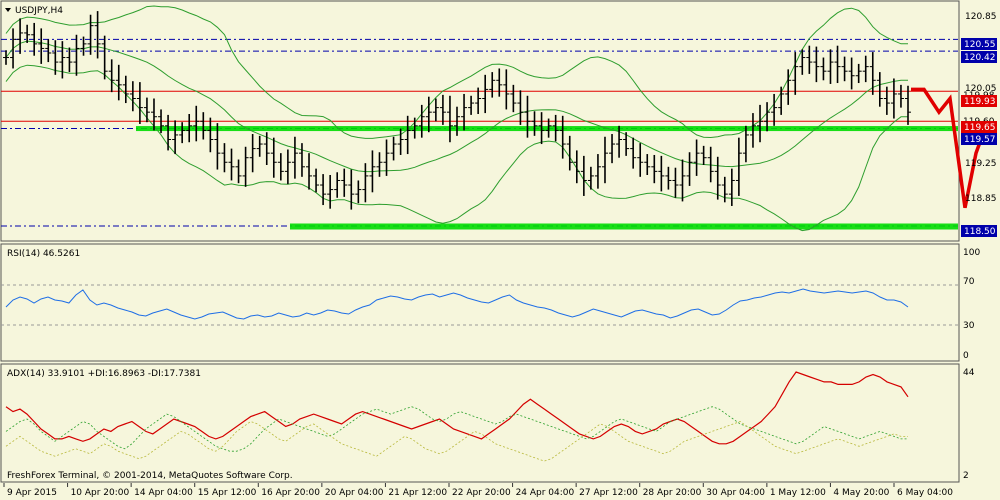 Image resolution: width=1000 pixels, height=500 pixels. What do you see at coordinates (798, 493) in the screenshot?
I see `time-label: 1 May 12:00` at bounding box center [798, 493].